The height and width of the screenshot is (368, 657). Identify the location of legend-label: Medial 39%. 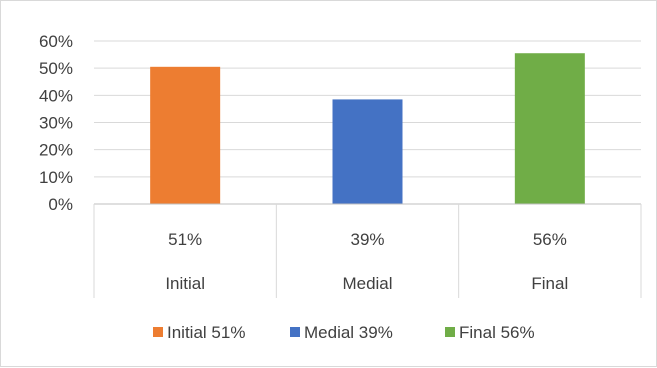
(348, 332).